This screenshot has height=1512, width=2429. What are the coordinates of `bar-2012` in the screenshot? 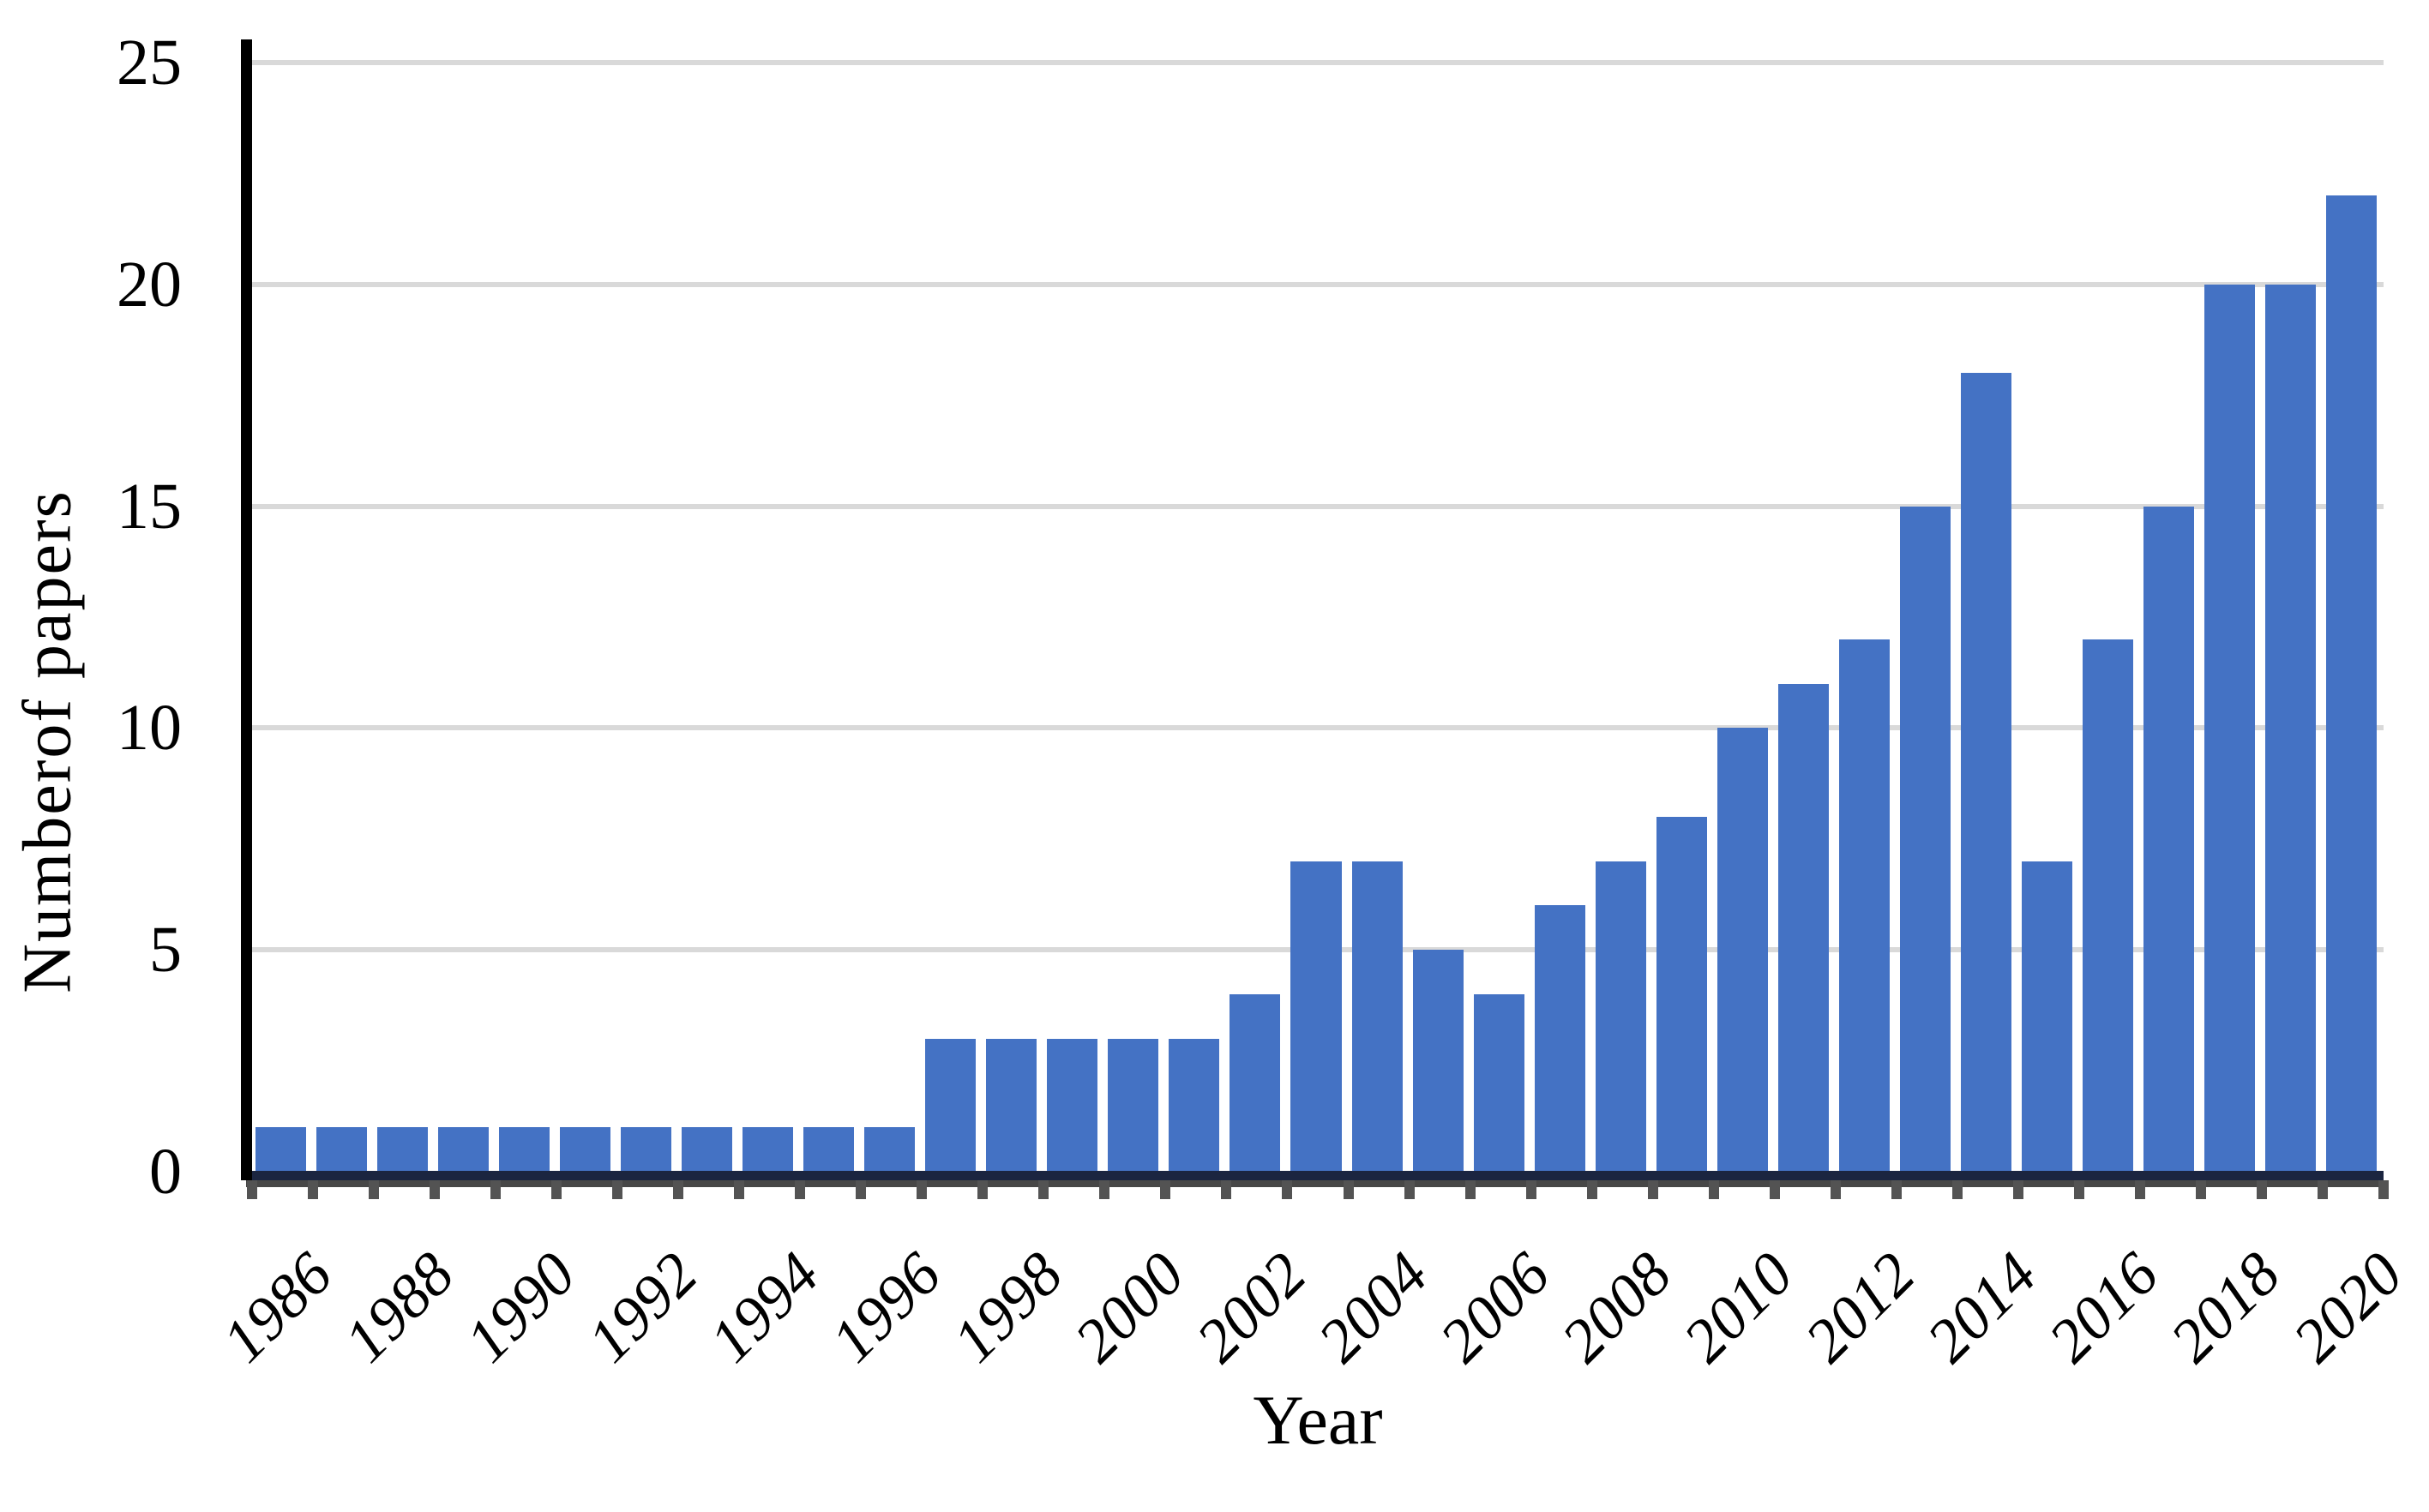 It's located at (1864, 905).